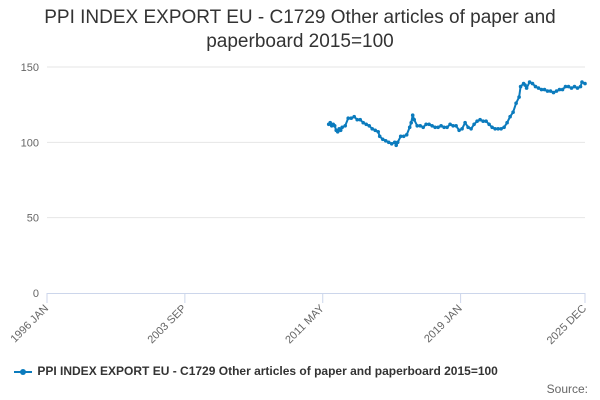 The image size is (600, 400). Describe the element at coordinates (33, 219) in the screenshot. I see `y-tick-label-50: 50` at that location.